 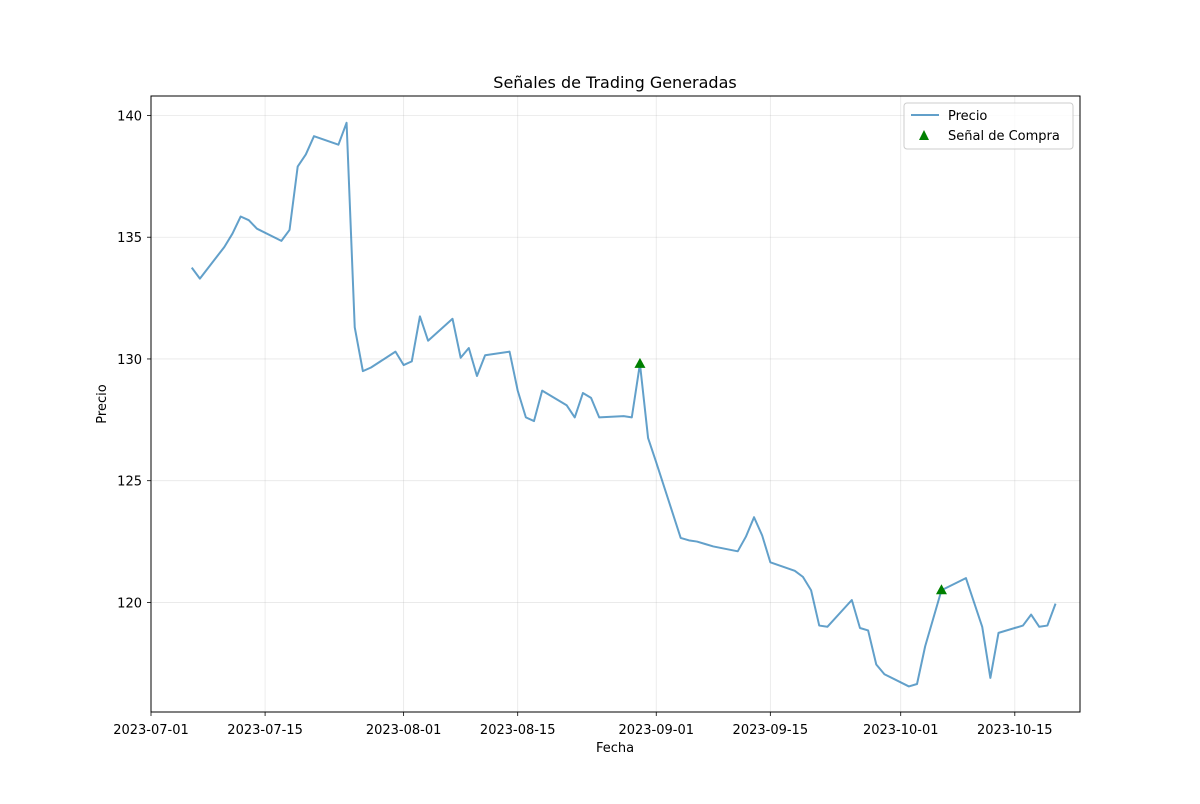 I want to click on y-axis: 120 125 130 135 140, so click(x=134, y=360).